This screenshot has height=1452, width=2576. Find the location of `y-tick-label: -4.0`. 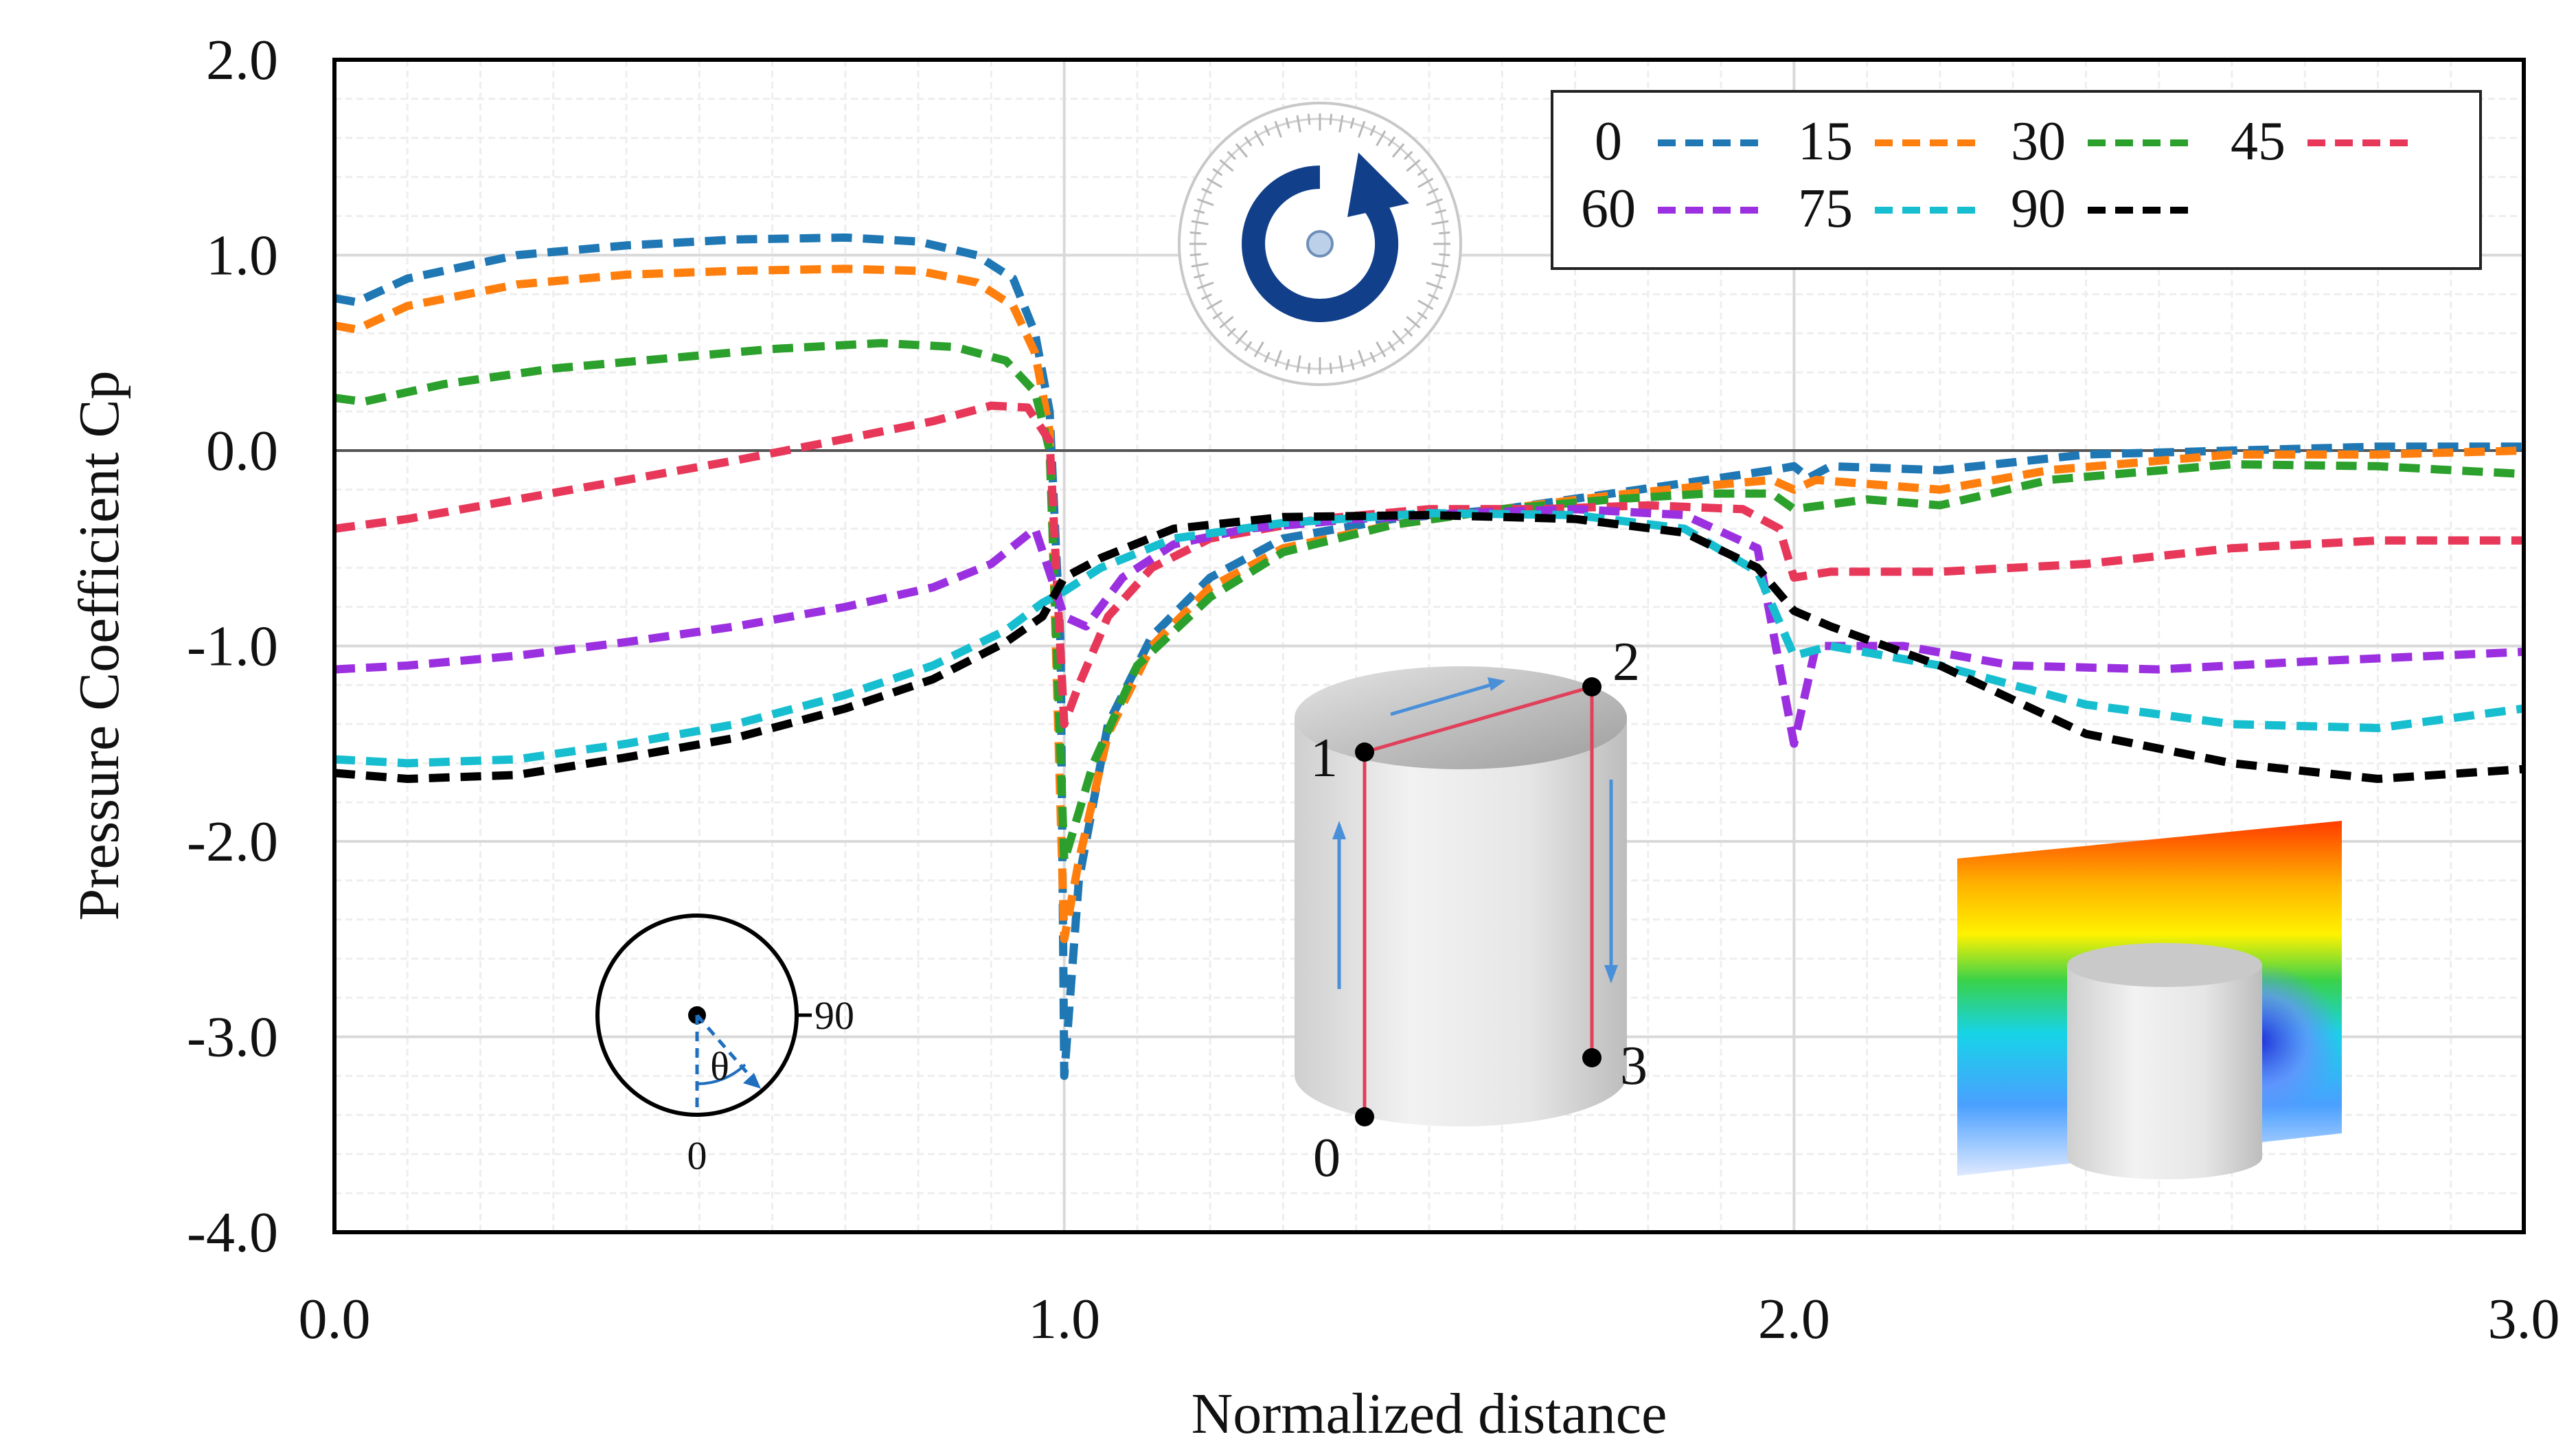

y-tick-label: -4.0 is located at coordinates (232, 1232).